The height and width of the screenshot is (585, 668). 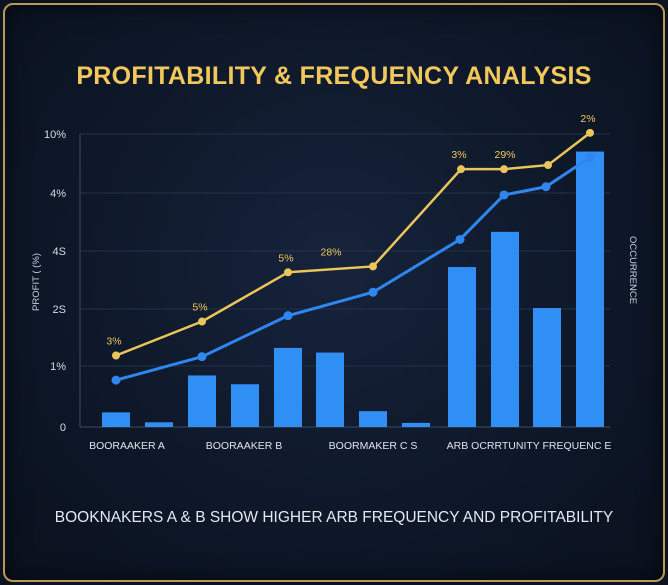 I want to click on y-tick-label: 4%, so click(x=58, y=194).